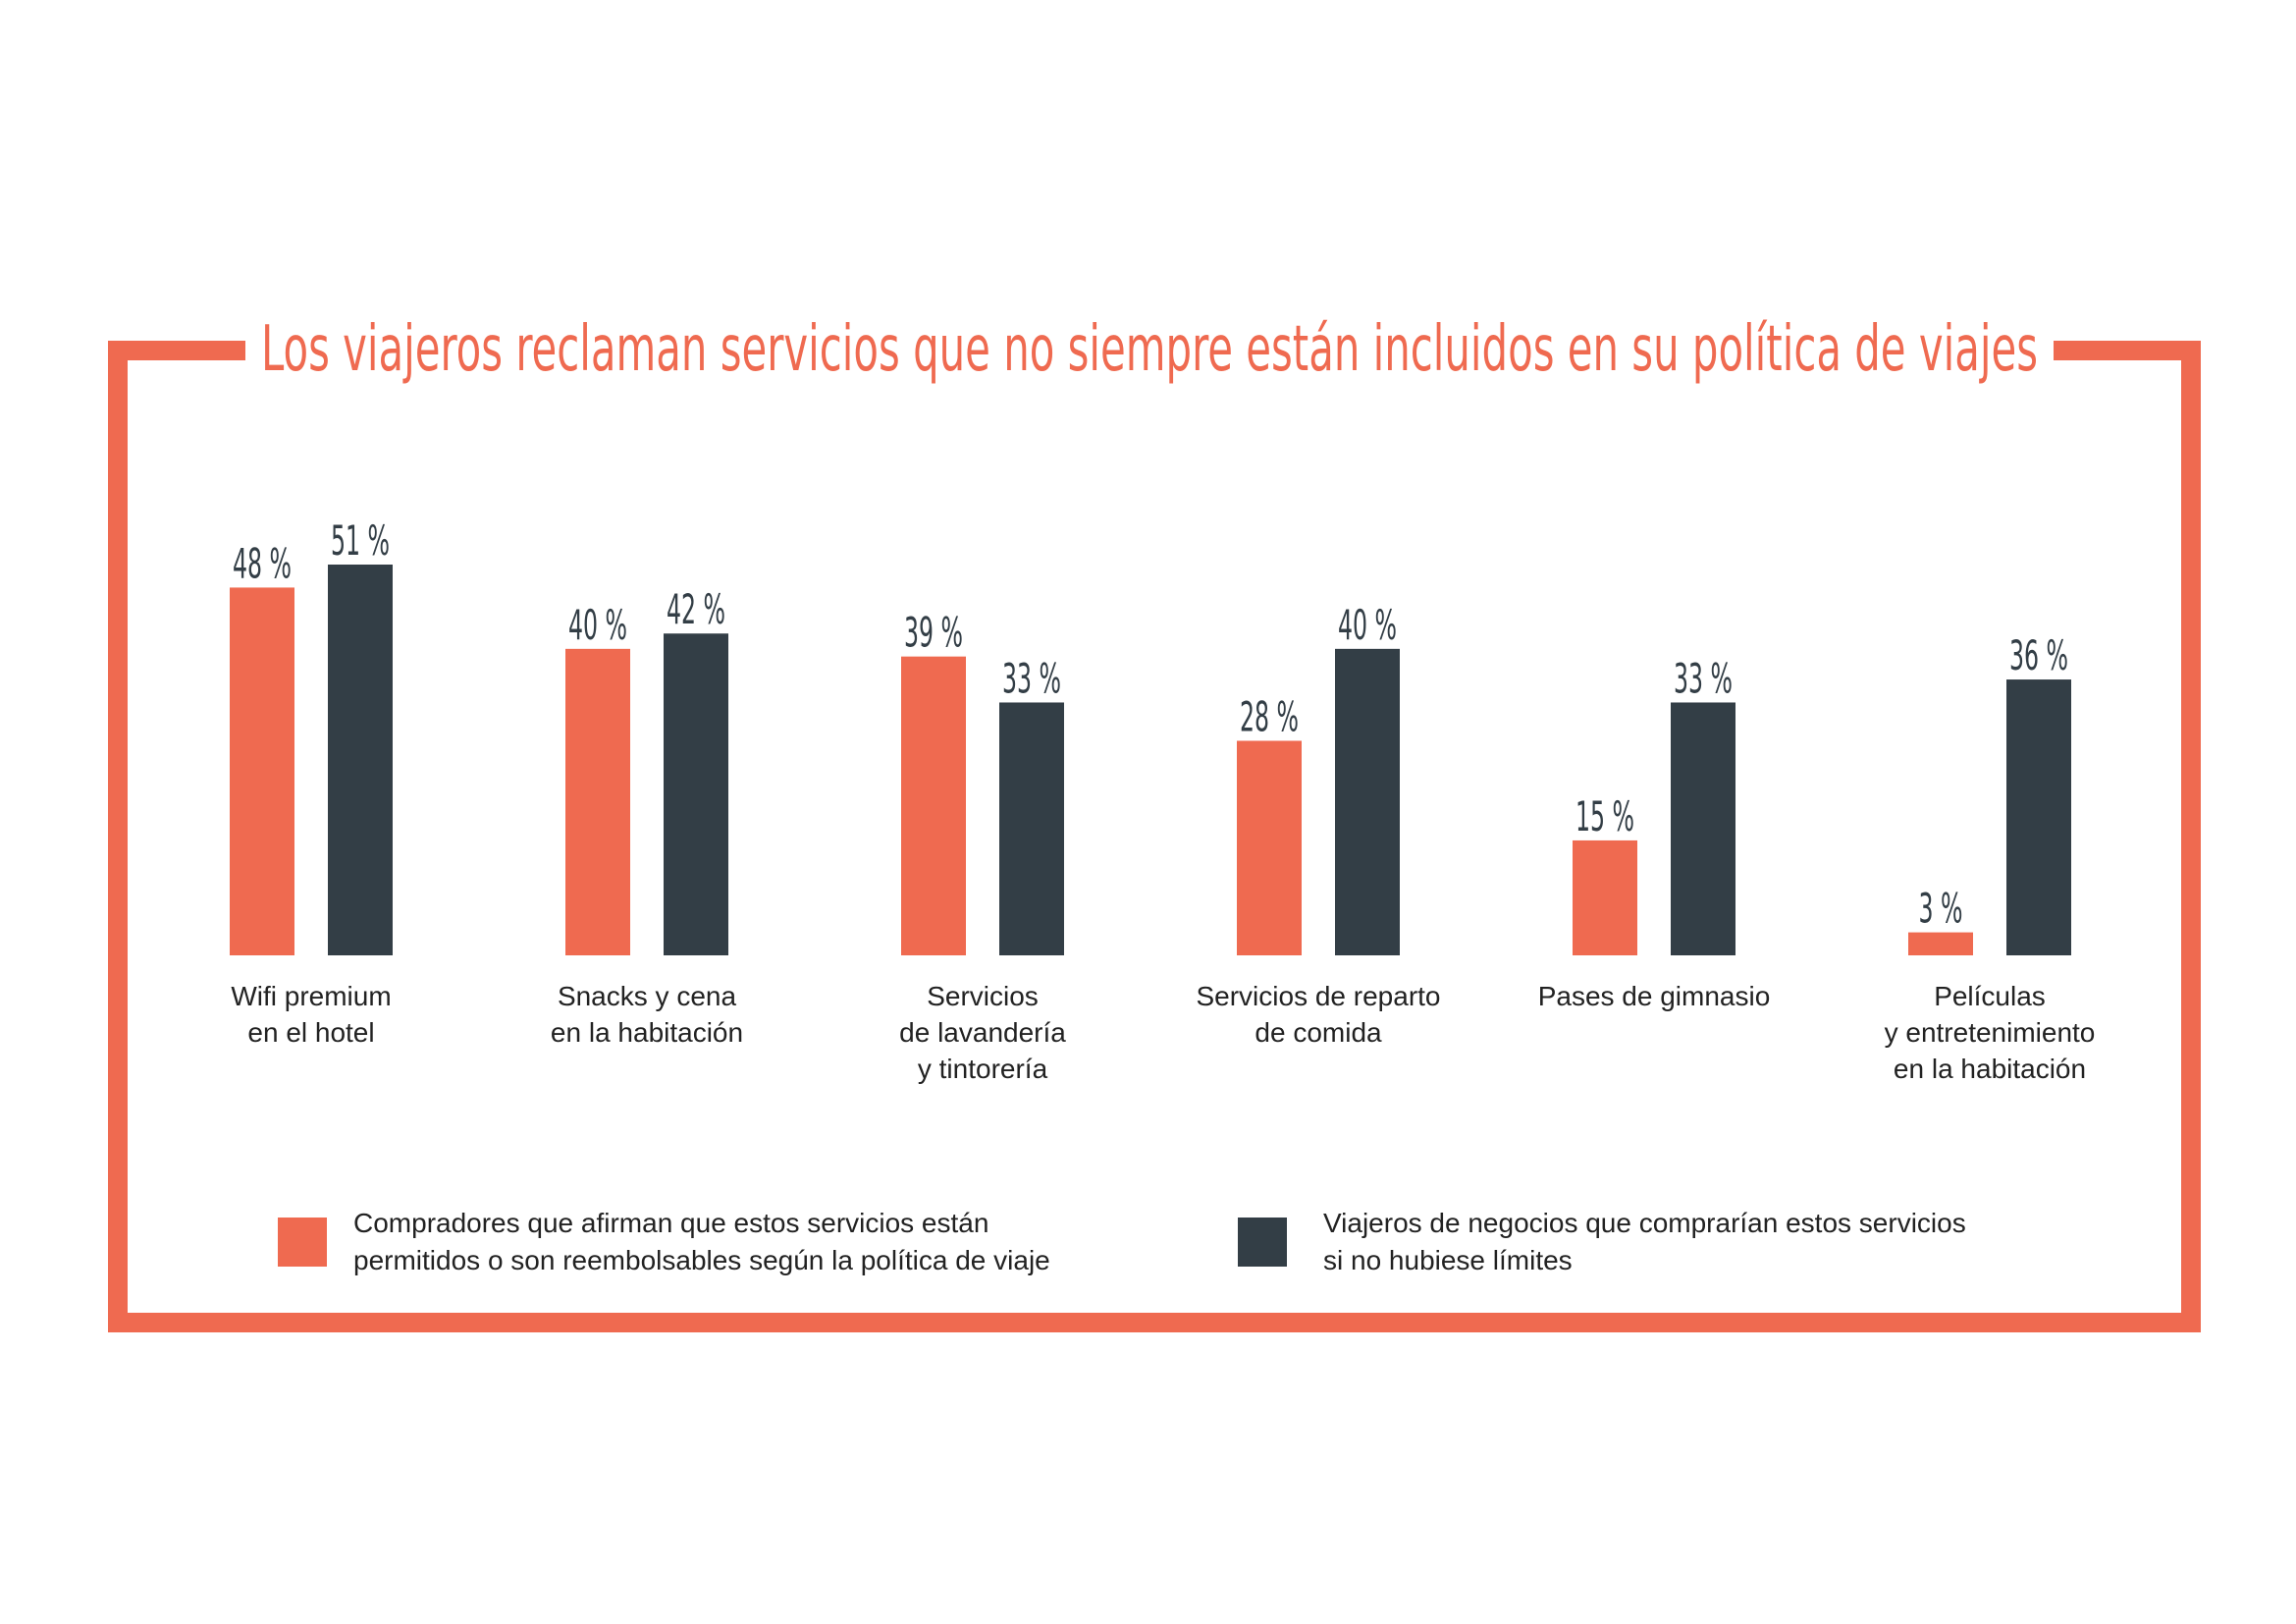 This screenshot has height=1624, width=2296. Describe the element at coordinates (696, 609) in the screenshot. I see `value-label-snacks-y-cena-series-2: 42 %` at that location.